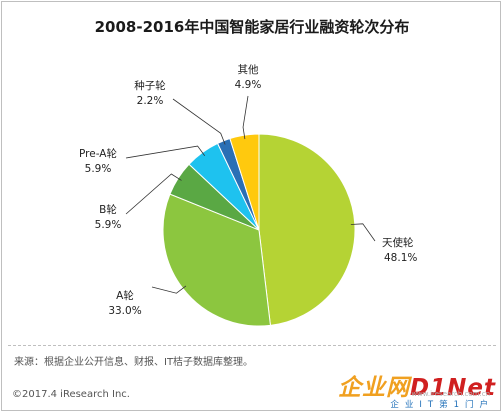 Image resolution: width=504 pixels, height=414 pixels. Describe the element at coordinates (248, 85) in the screenshot. I see `slice-value-label-5: 4.9%` at that location.